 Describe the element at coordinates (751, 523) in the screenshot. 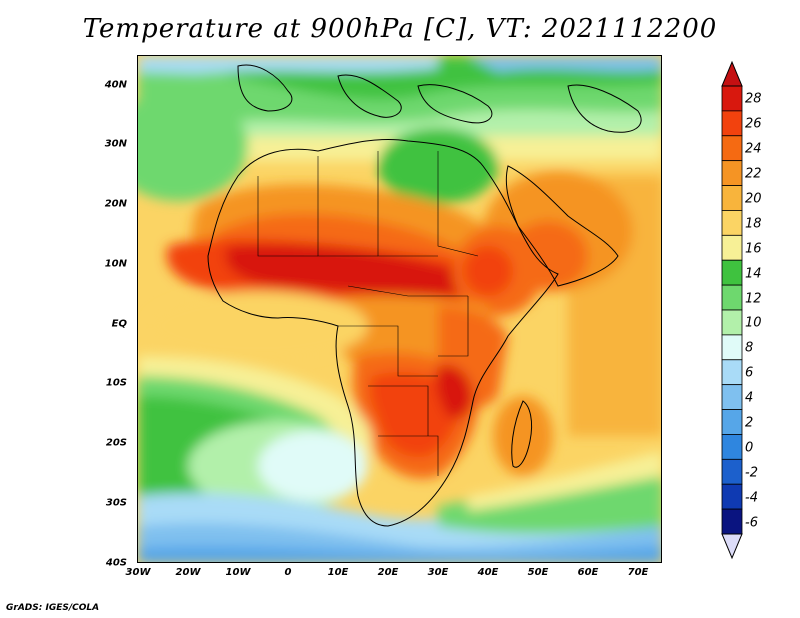

I see `colorbar-label: -6` at that location.